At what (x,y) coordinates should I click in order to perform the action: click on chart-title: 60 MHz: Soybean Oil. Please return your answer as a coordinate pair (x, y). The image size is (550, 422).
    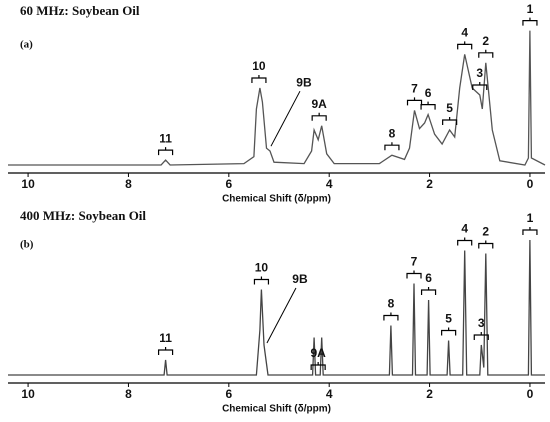
    Looking at the image, I should click on (80, 10).